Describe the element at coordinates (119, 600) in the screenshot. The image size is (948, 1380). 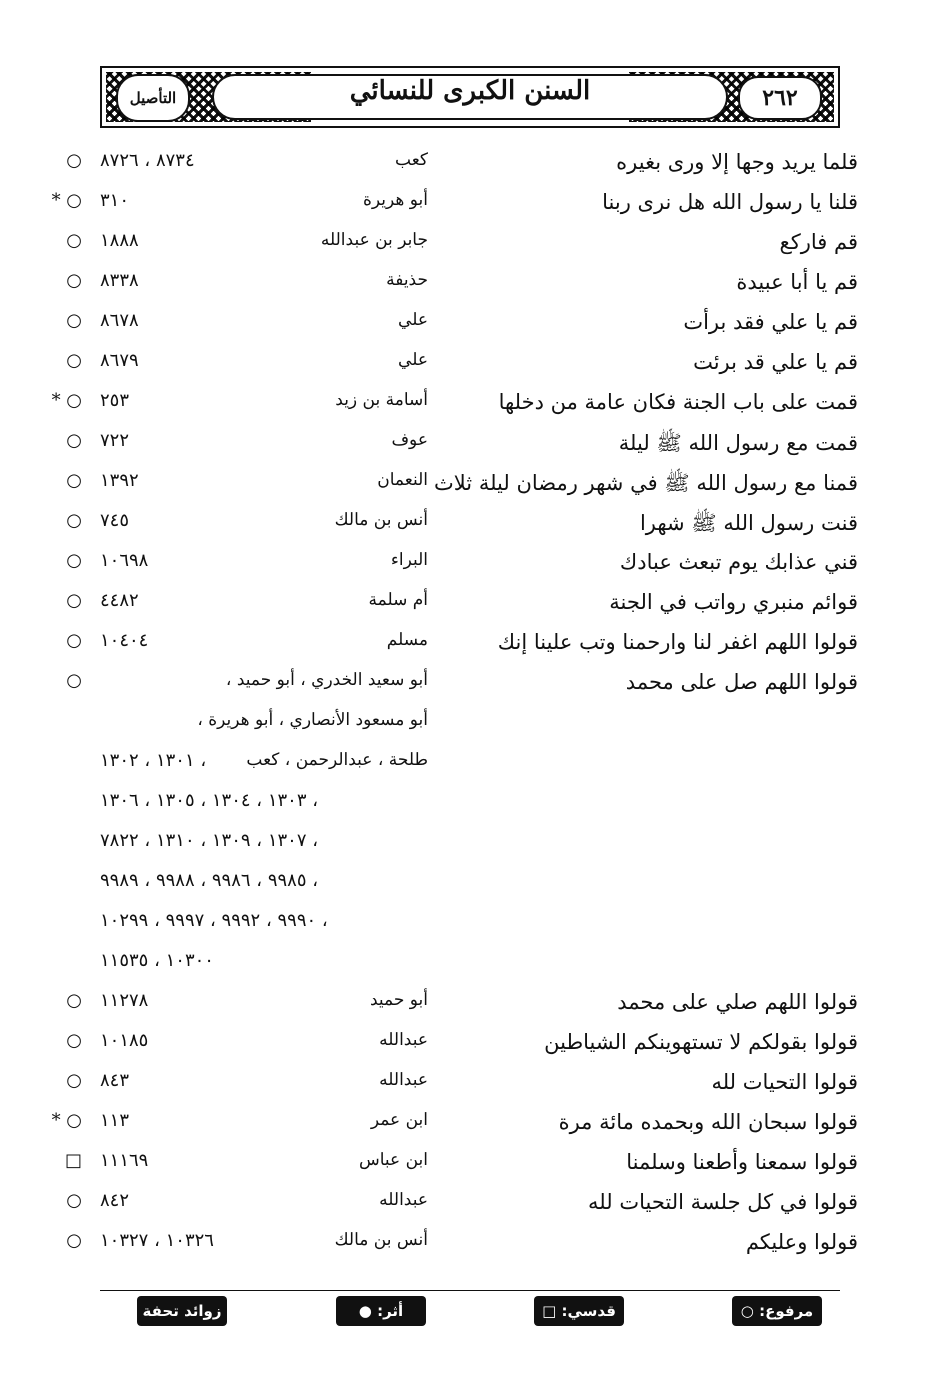
I see `reference-numbers: ٤٤٨٢` at that location.